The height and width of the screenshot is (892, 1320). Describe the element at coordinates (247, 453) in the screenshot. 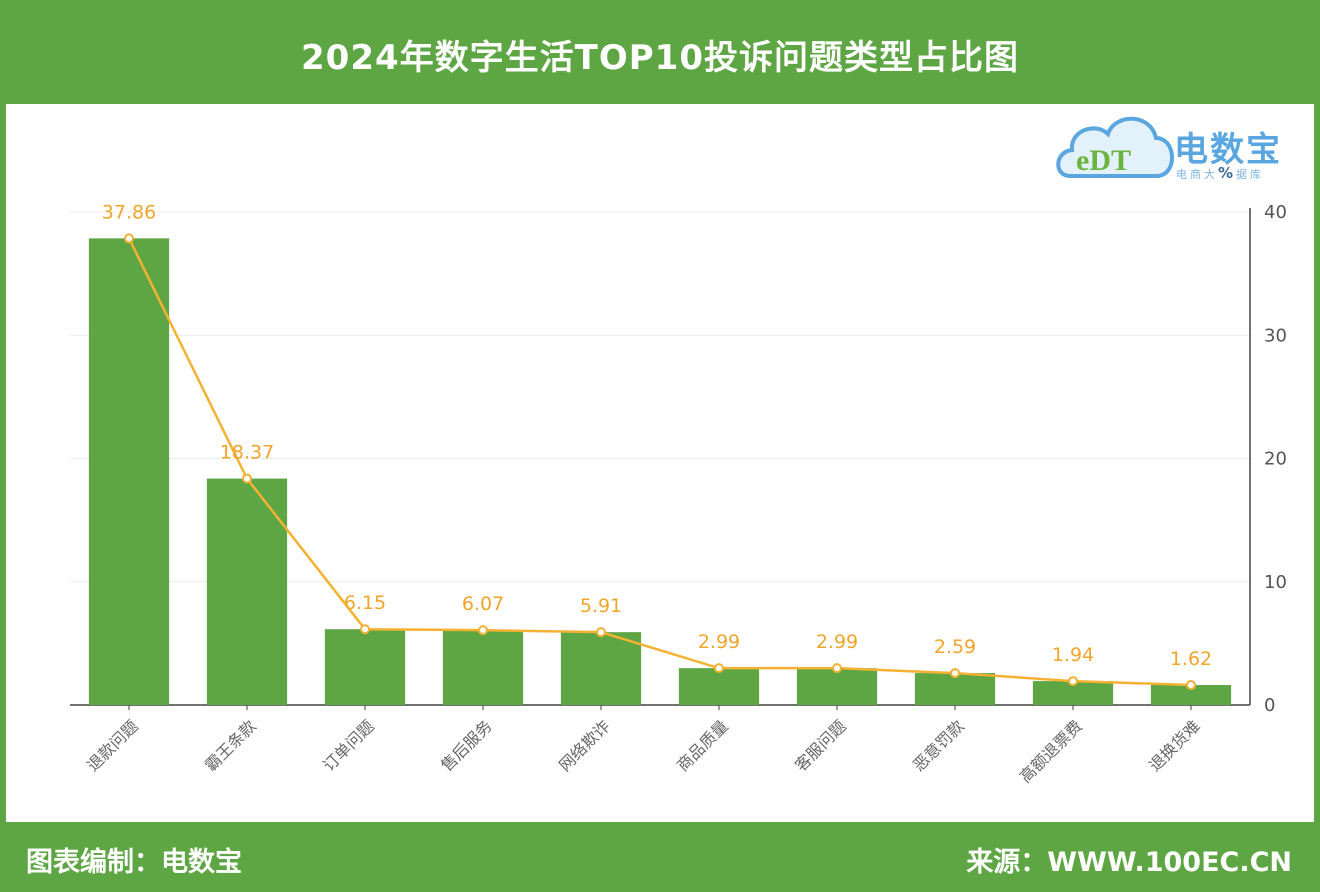

I see `data-label: 18.37` at that location.